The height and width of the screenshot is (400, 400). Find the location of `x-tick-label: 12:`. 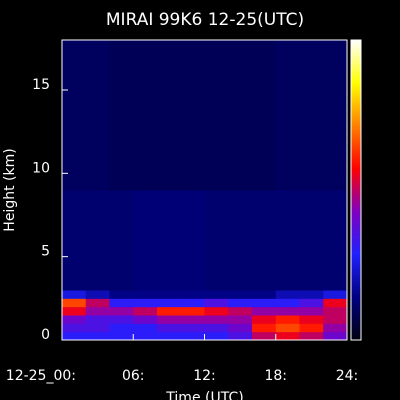

x-tick-label: 12: is located at coordinates (204, 376).